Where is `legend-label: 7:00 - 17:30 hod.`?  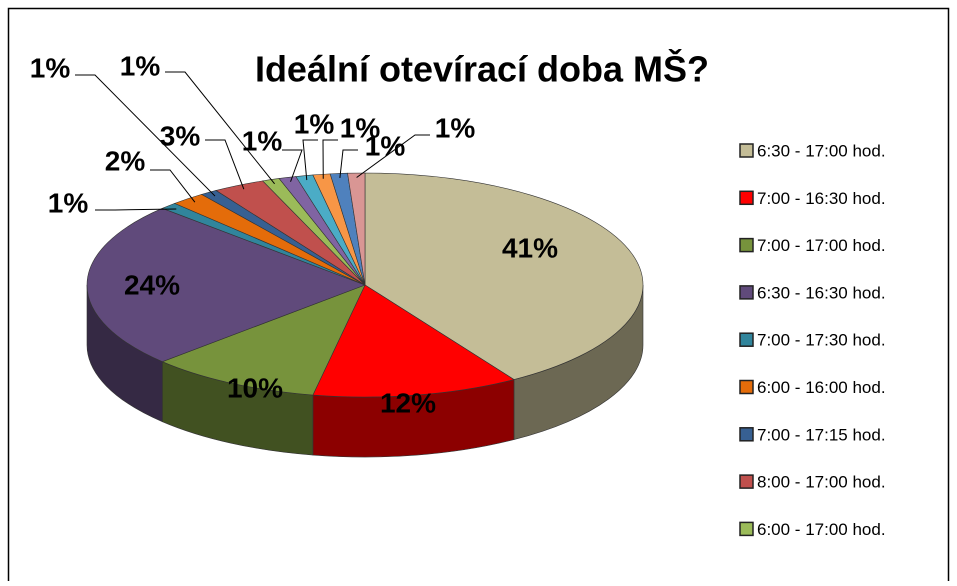
legend-label: 7:00 - 17:30 hod. is located at coordinates (821, 340).